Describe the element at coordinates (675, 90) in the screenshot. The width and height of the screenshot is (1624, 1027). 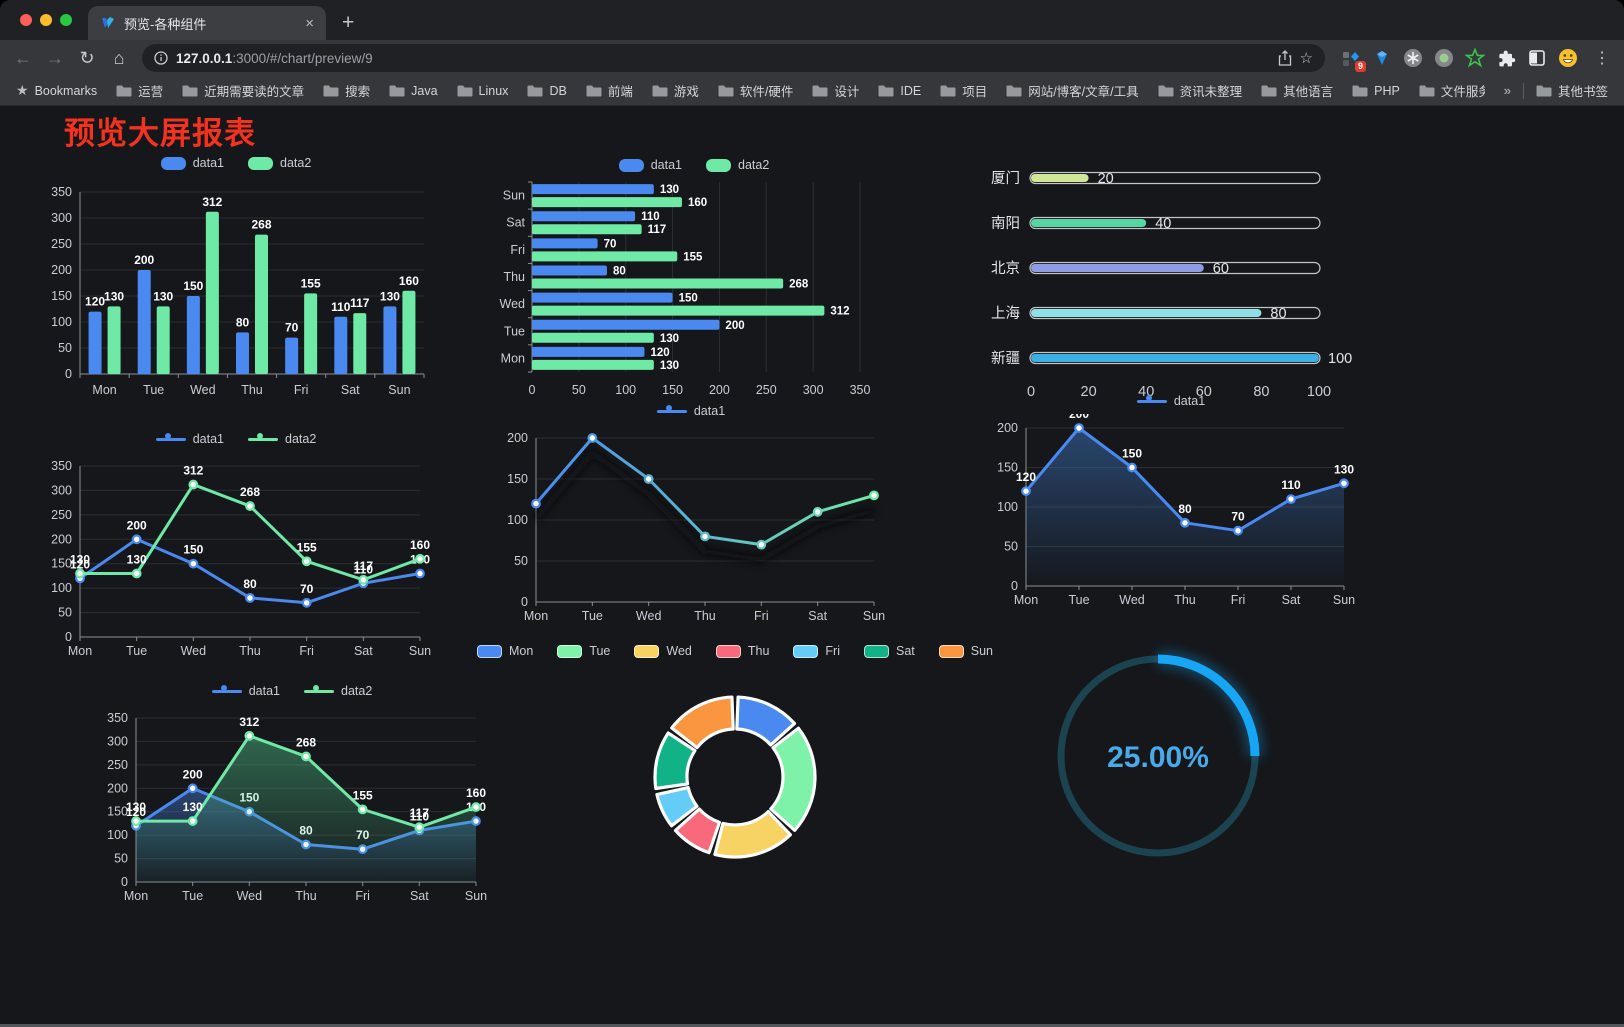
I see `bookmark-item: 游戏` at that location.